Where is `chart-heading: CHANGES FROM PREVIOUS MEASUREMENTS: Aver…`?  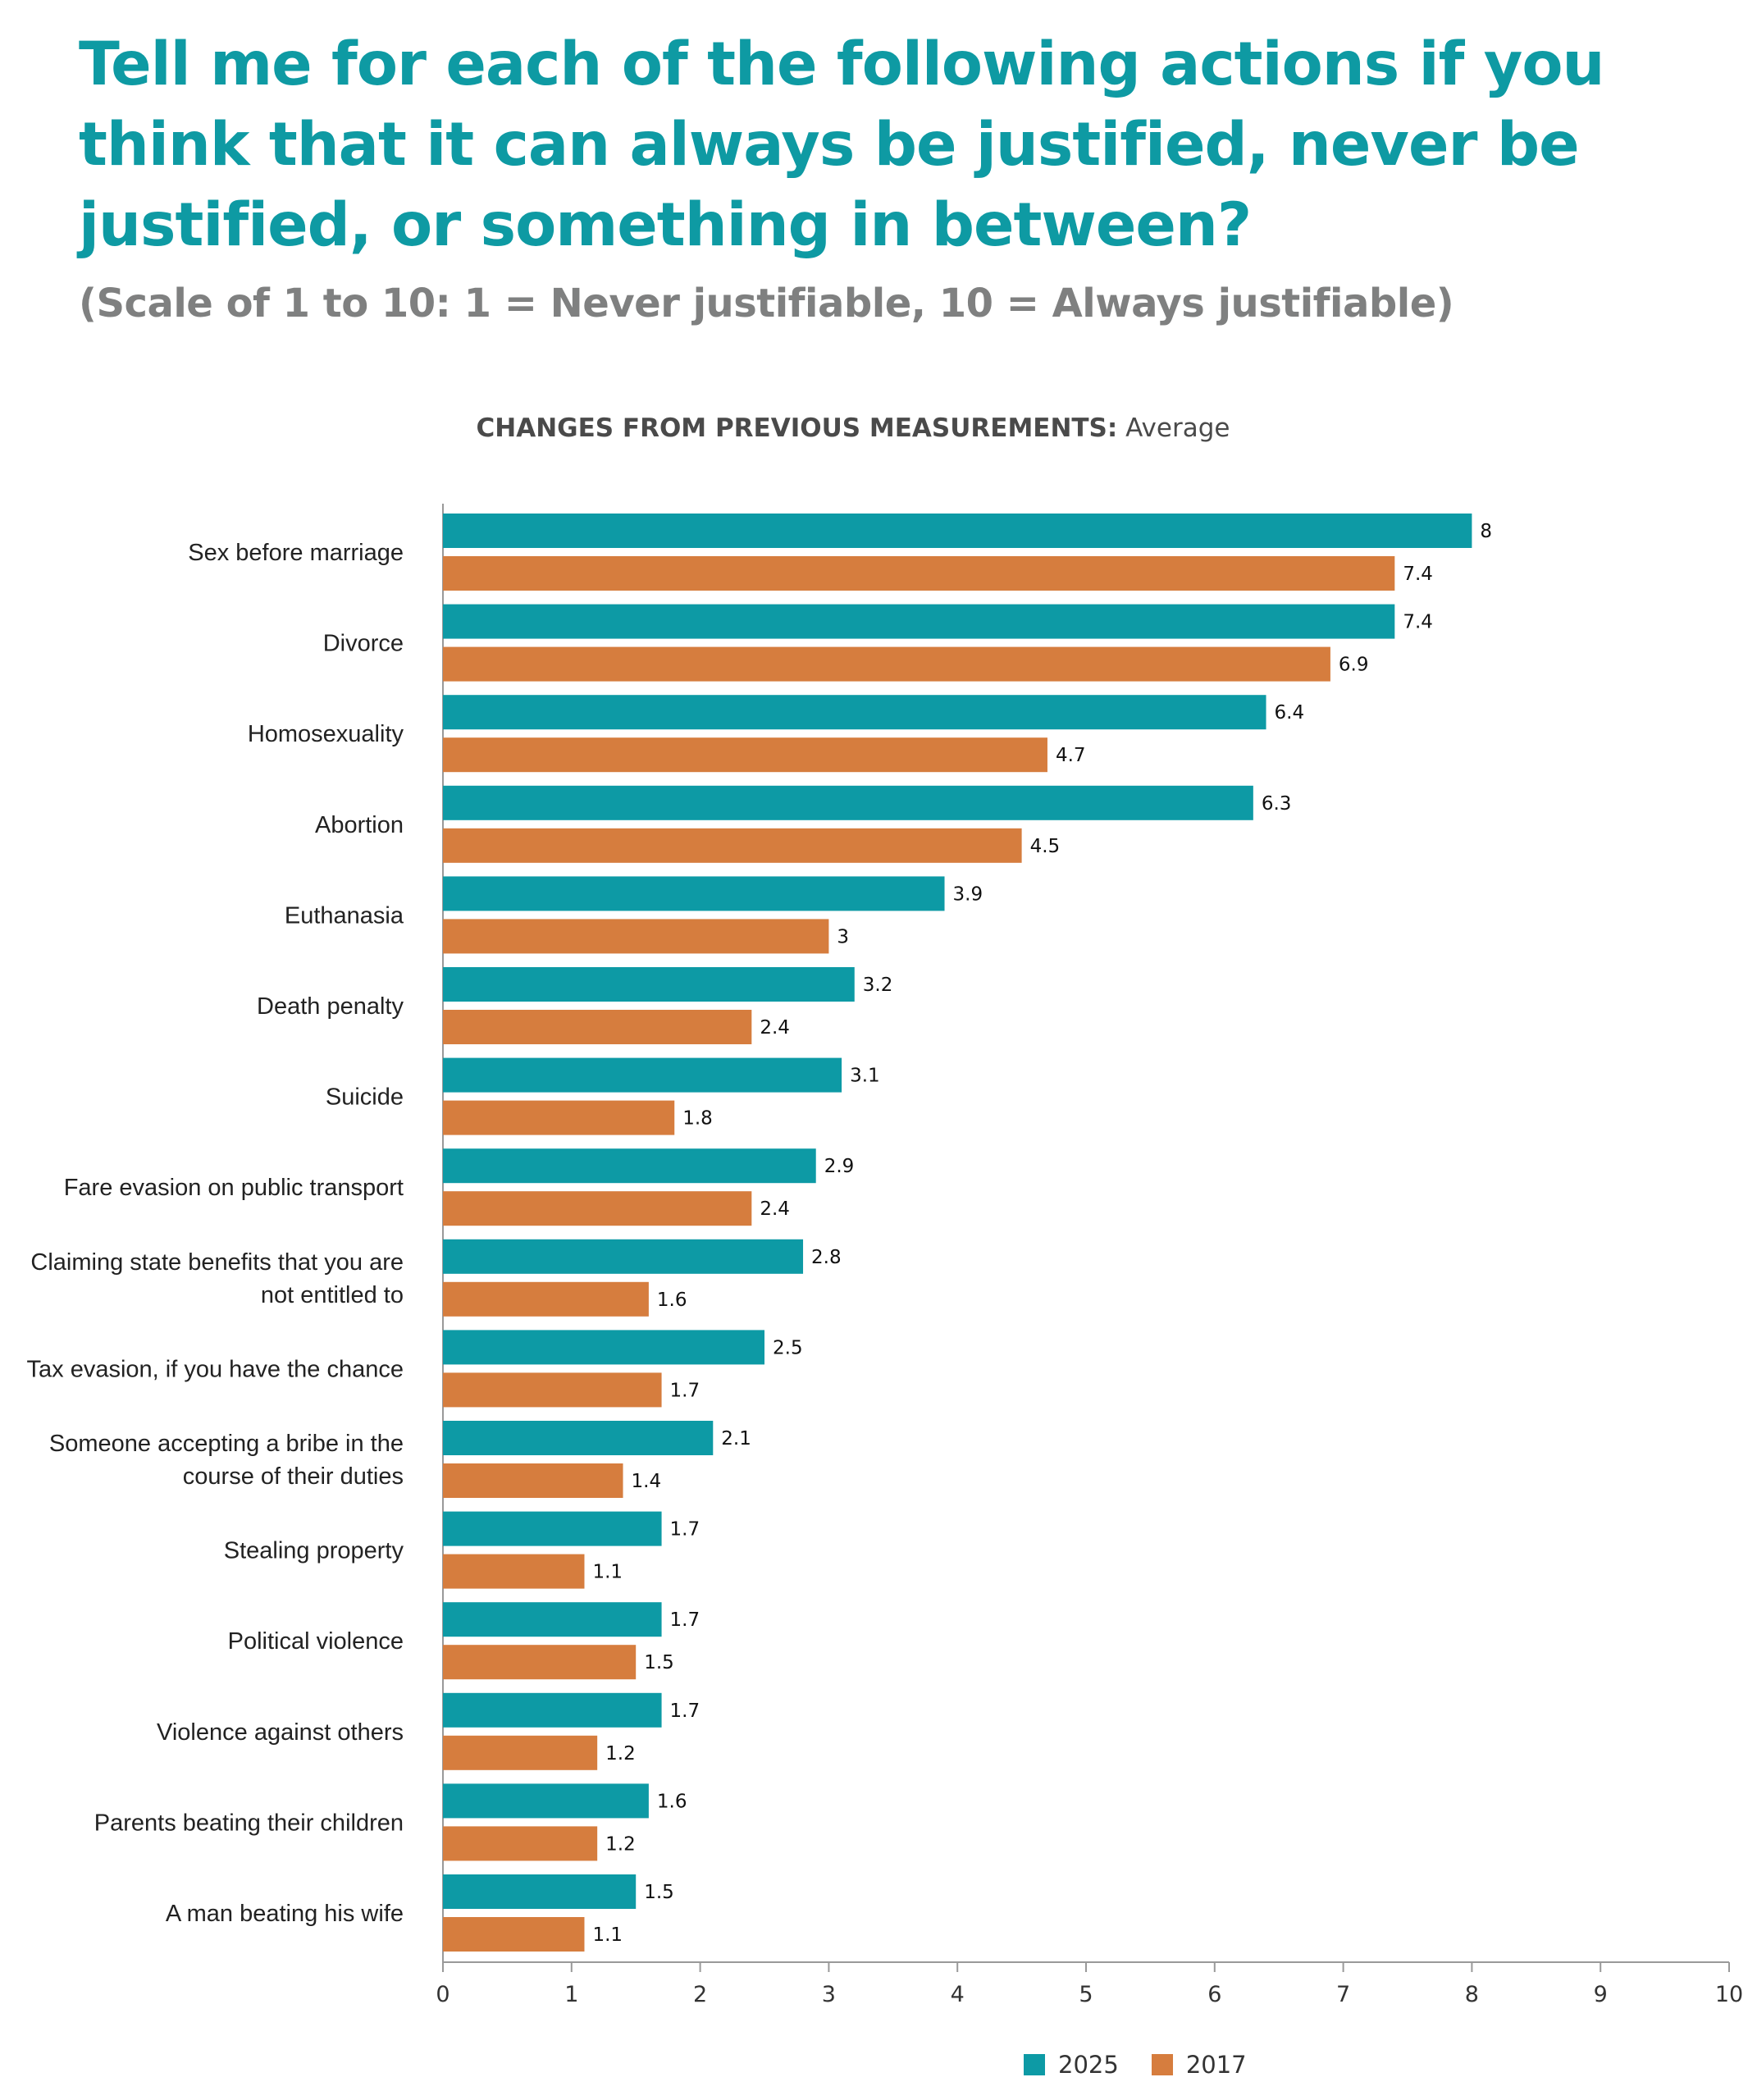
chart-heading: CHANGES FROM PREVIOUS MEASUREMENTS: Aver… is located at coordinates (853, 429).